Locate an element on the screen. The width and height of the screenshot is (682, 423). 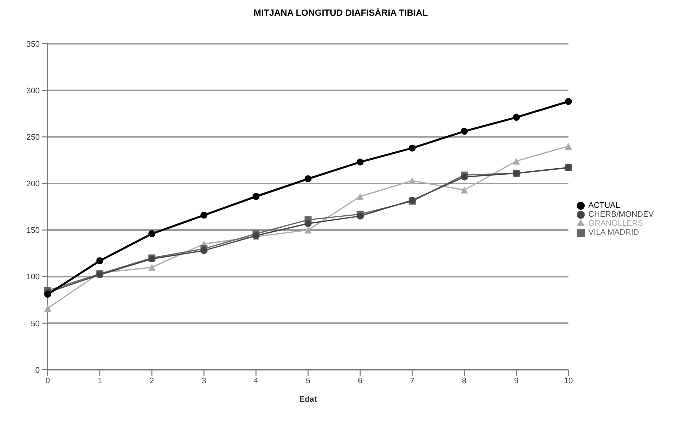
y-tick-label: 0 is located at coordinates (38, 370).